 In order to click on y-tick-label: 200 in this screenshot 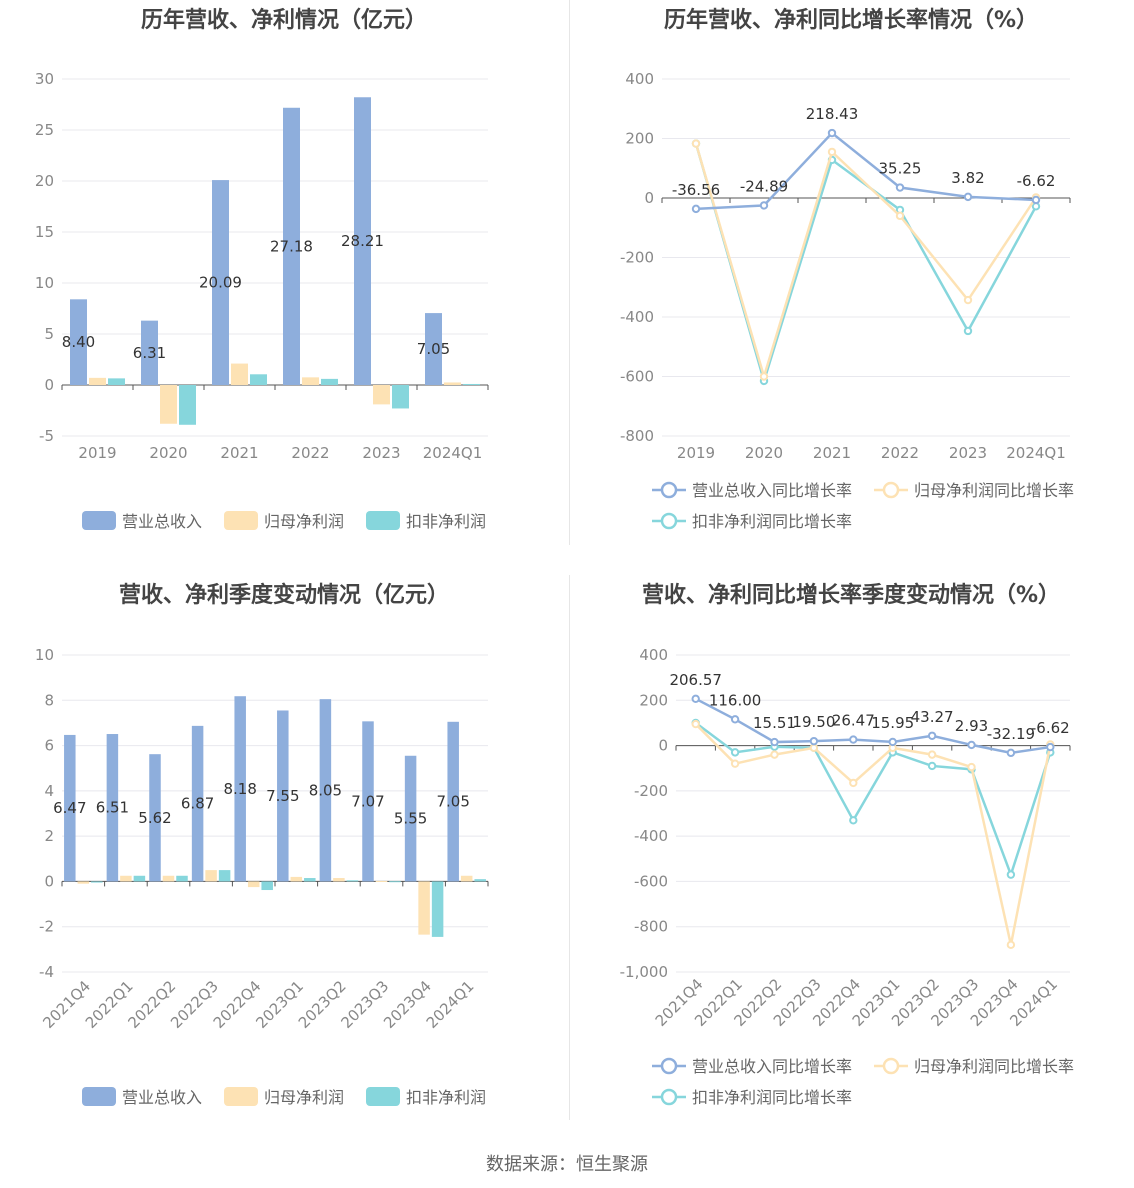, I will do `click(639, 139)`.